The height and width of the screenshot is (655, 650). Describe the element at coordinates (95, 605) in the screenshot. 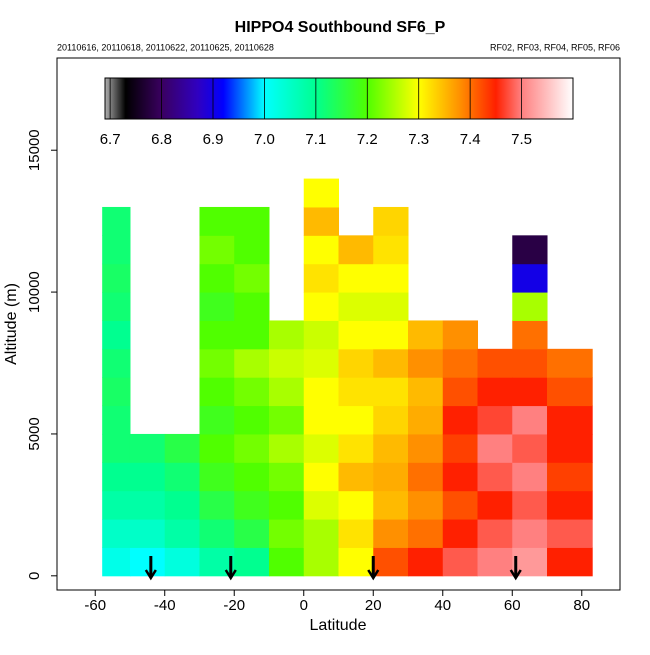

I see `x-tick-label: -60` at that location.